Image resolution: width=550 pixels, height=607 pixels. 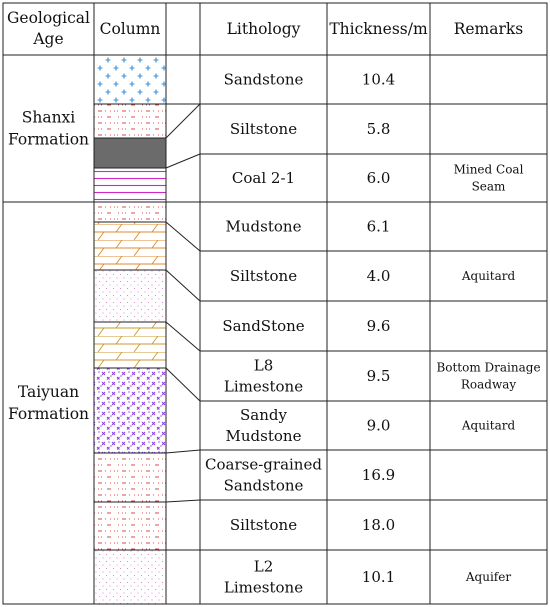 What do you see at coordinates (264, 29) in the screenshot?
I see `header-lithology: Lithology` at bounding box center [264, 29].